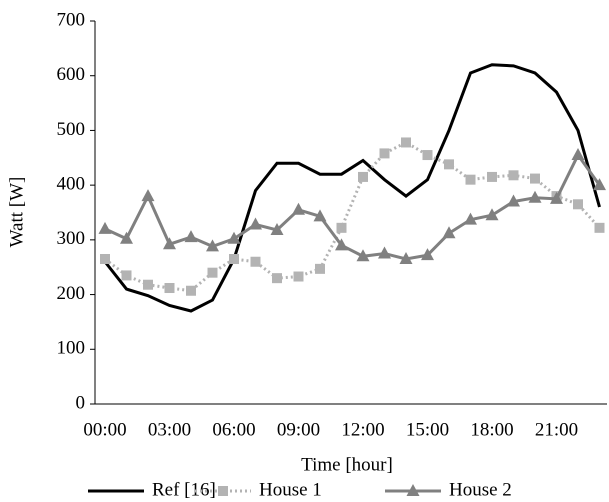 The width and height of the screenshot is (609, 502). What do you see at coordinates (480, 489) in the screenshot?
I see `legend-label: House 2` at bounding box center [480, 489].